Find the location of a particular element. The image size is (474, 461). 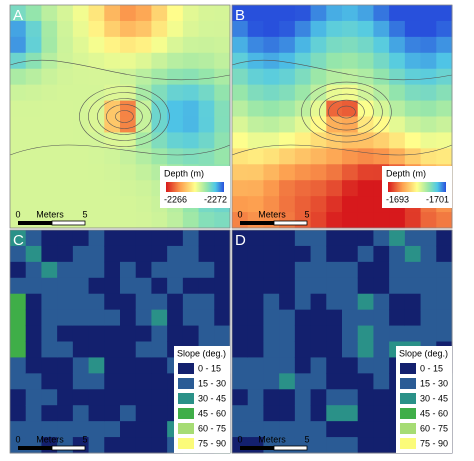

legend-label: 30 - 45 is located at coordinates (212, 398).